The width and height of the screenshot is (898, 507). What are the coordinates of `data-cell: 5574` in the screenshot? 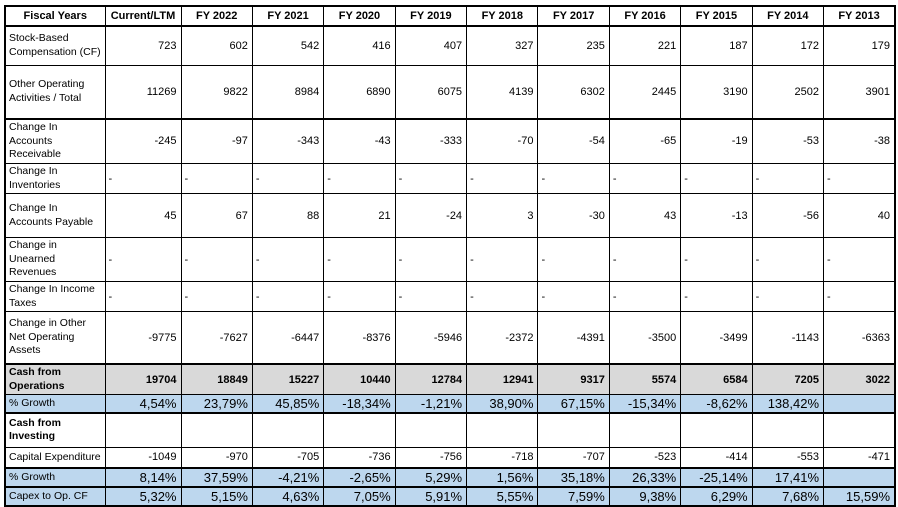 It's located at (645, 379).